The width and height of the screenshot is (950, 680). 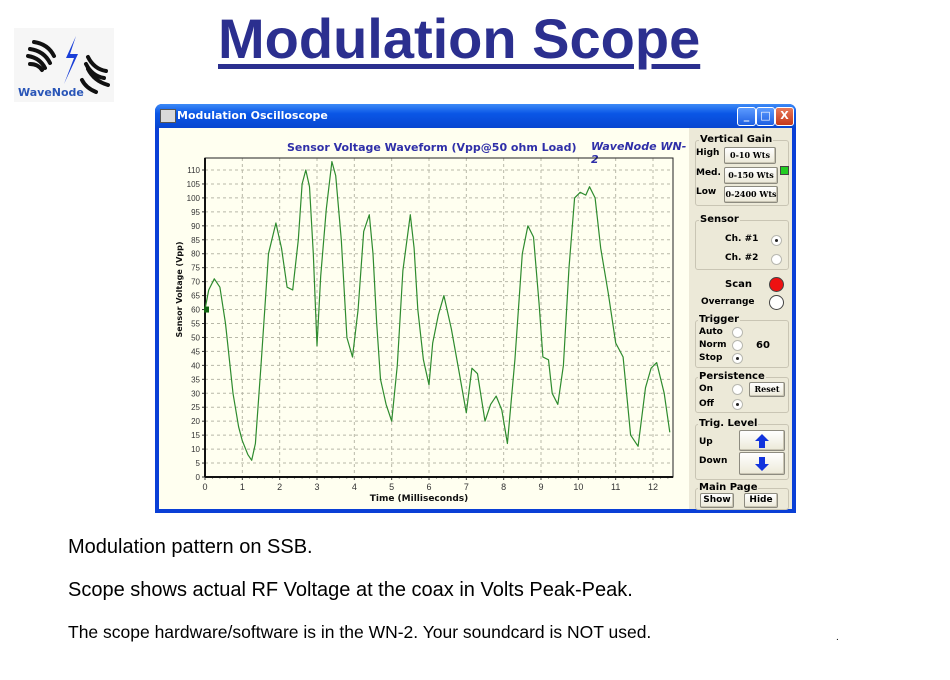 I want to click on trigger-norm-radio, so click(x=737, y=345).